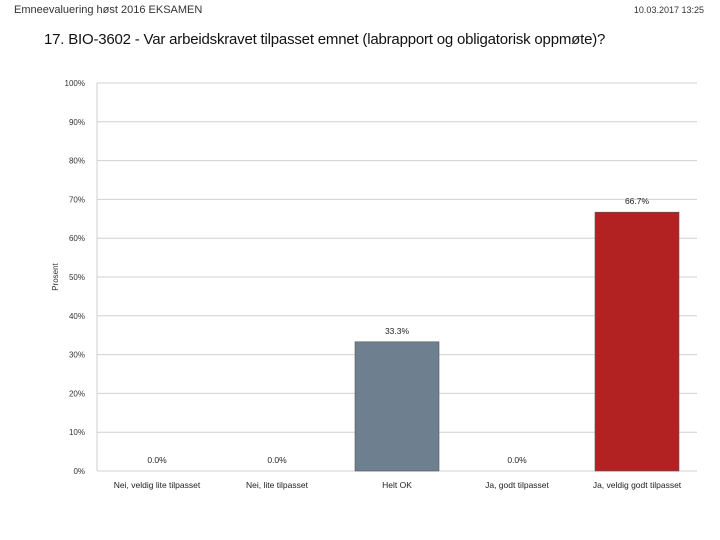 This screenshot has width=720, height=540. Describe the element at coordinates (75, 83) in the screenshot. I see `y-tick-label: 100%` at that location.